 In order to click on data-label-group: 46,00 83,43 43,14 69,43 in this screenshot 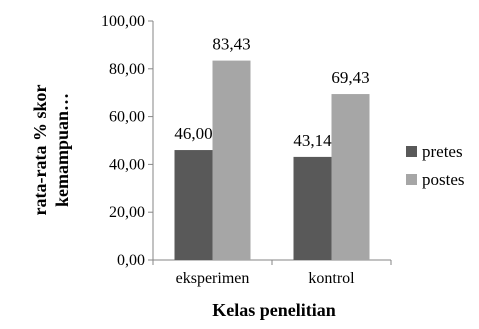, I will do `click(271, 92)`.